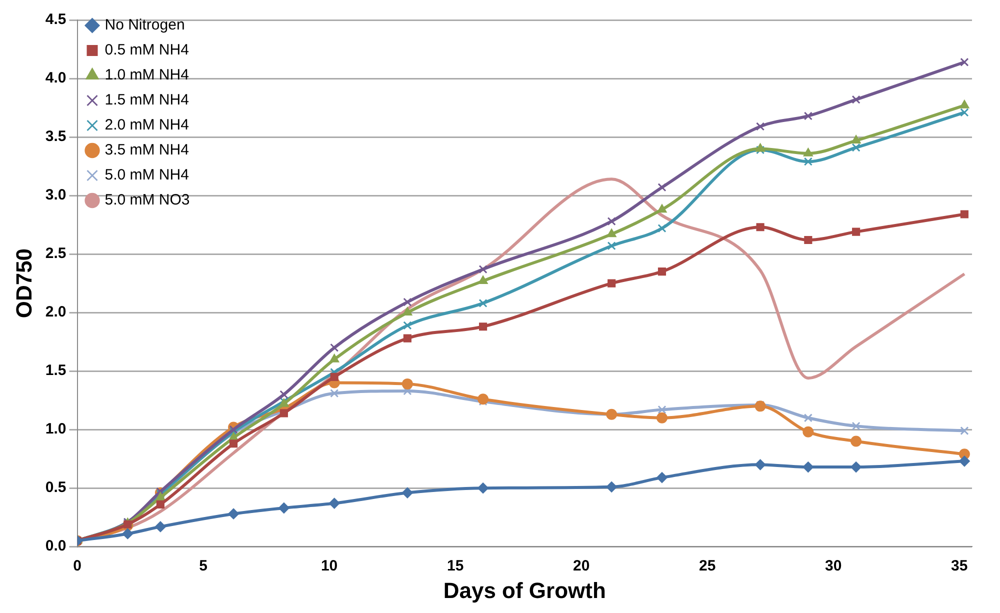  I want to click on y-tick-label: 0.5, so click(55, 487).